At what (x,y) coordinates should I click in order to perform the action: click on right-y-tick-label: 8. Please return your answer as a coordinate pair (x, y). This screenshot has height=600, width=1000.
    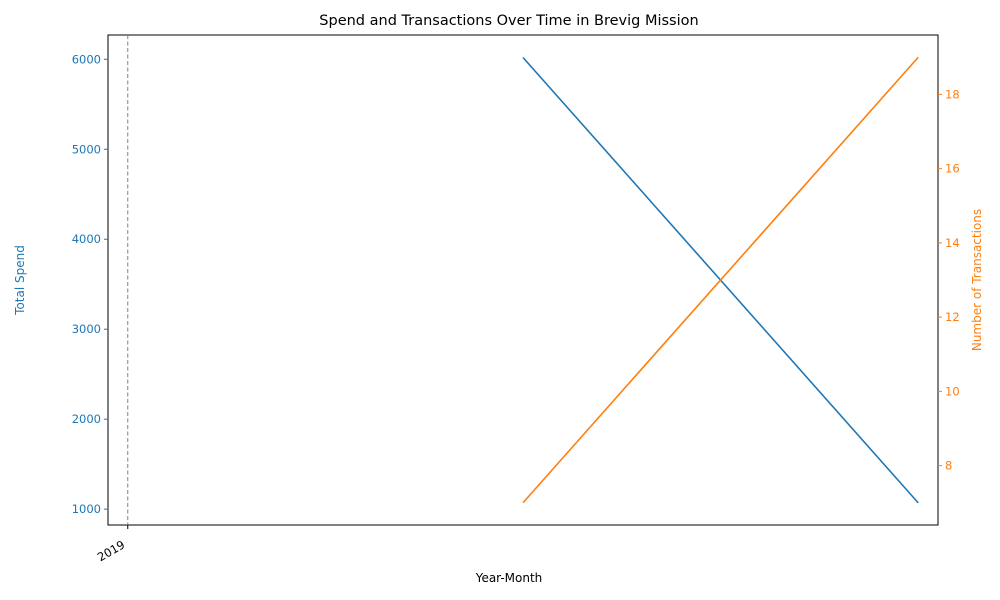
    Looking at the image, I should click on (948, 466).